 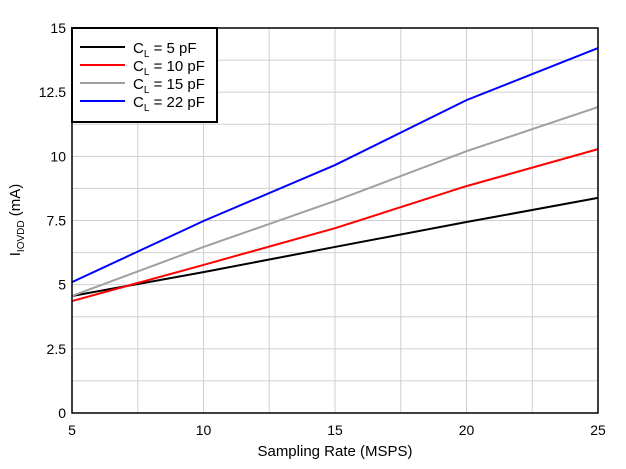 What do you see at coordinates (58, 28) in the screenshot?
I see `y-tick-label: 15` at bounding box center [58, 28].